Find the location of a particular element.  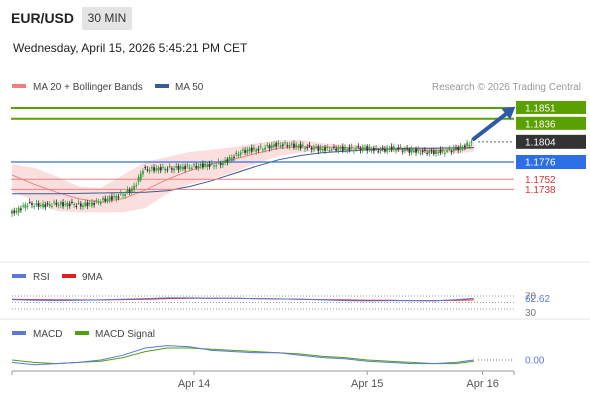

timeframe-badge: 30 MIN is located at coordinates (107, 18).